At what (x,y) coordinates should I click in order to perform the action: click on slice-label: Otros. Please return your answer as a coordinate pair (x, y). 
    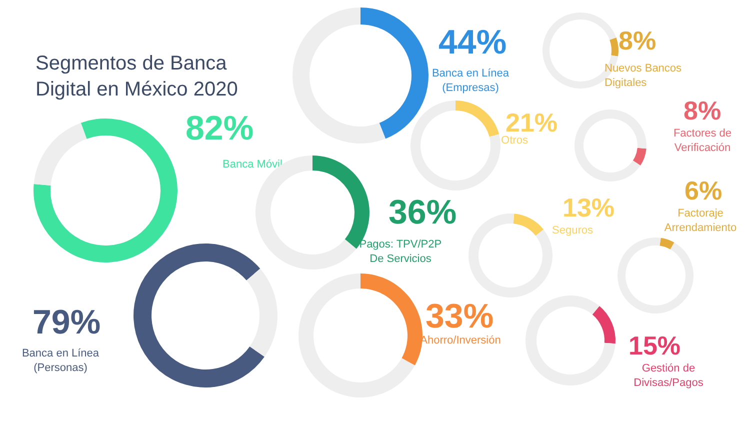
    Looking at the image, I should click on (514, 140).